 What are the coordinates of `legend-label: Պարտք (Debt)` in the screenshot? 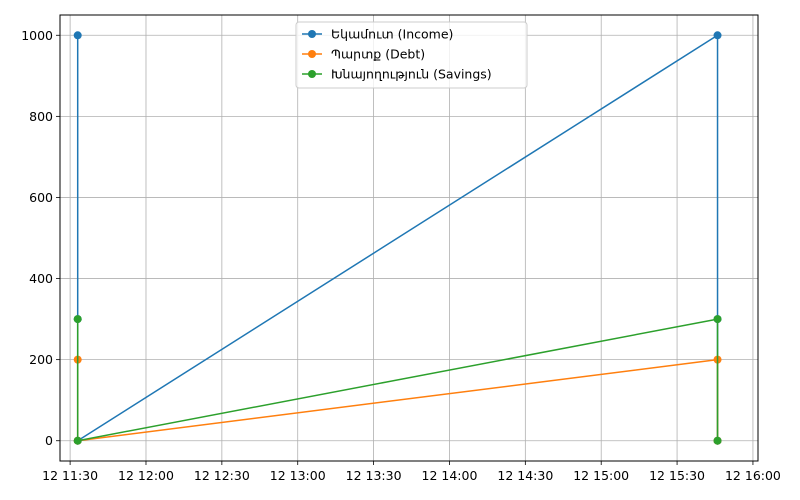 It's located at (378, 54).